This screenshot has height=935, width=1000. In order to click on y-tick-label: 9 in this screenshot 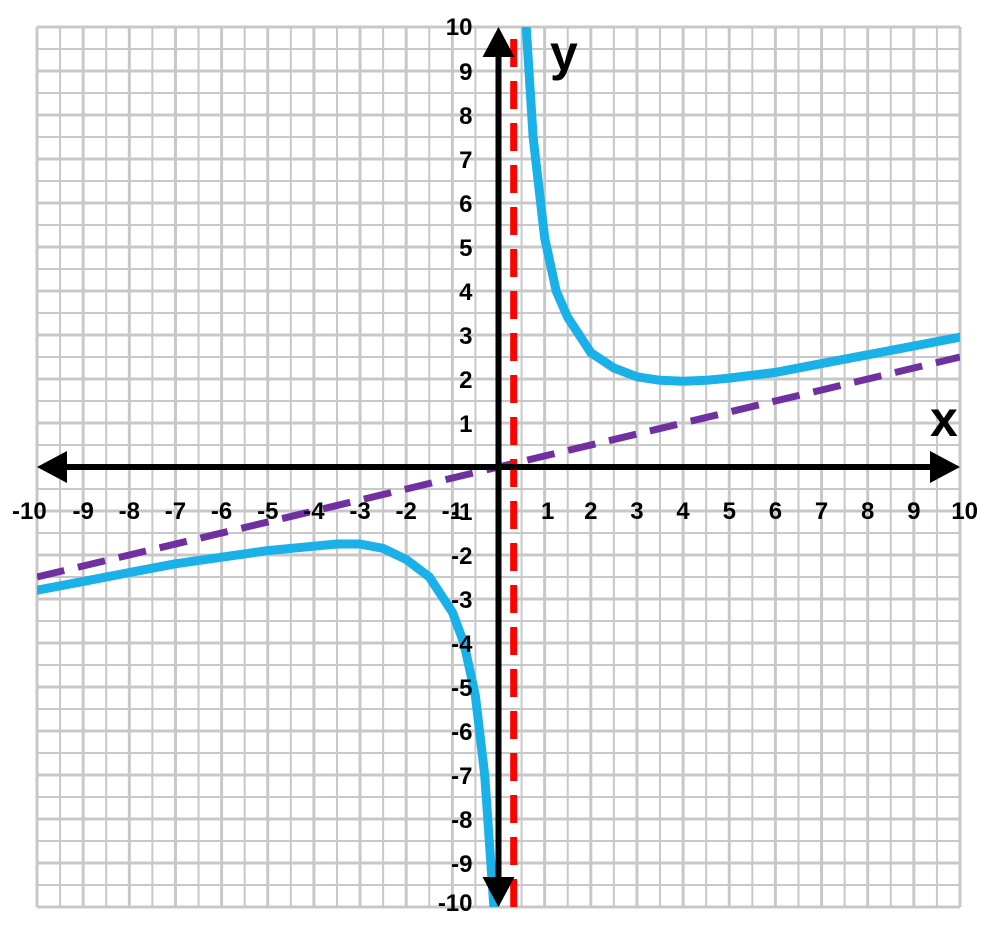, I will do `click(465, 72)`.